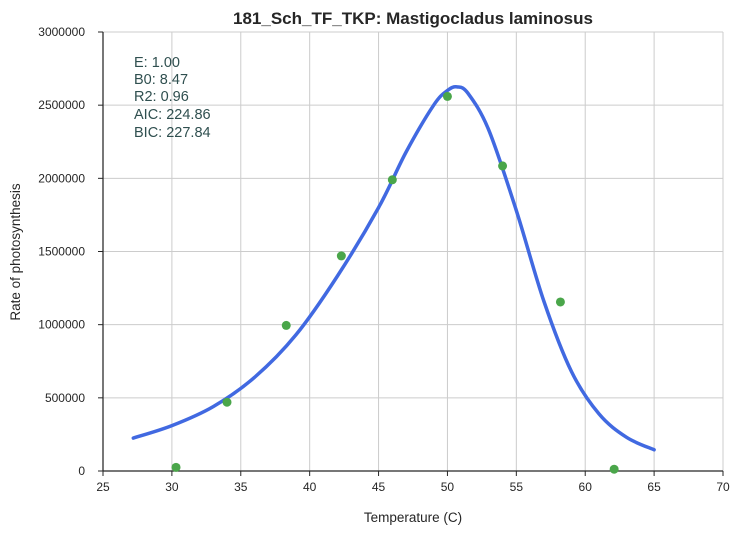 The image size is (740, 534). Describe the element at coordinates (586, 487) in the screenshot. I see `x-tick-label: 60` at that location.